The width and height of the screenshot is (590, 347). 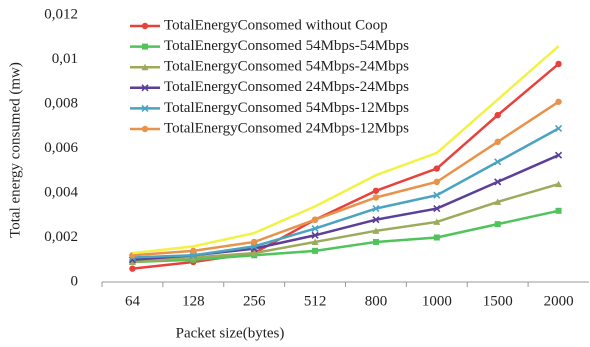 What do you see at coordinates (61, 148) in the screenshot?
I see `y-tick-label: 0,006` at bounding box center [61, 148].